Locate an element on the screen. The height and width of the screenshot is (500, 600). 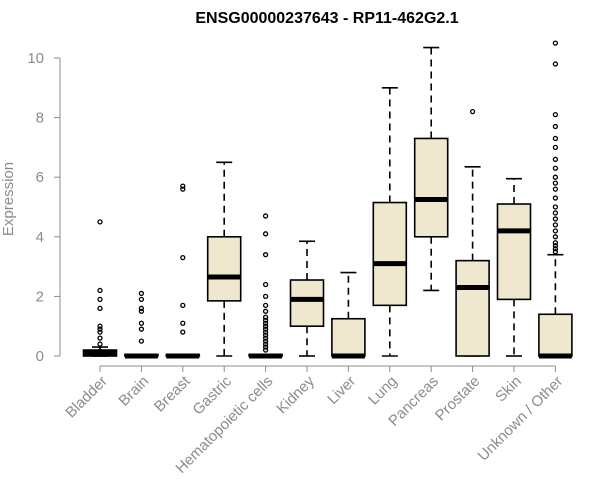
box-pancreas is located at coordinates (431, 169).